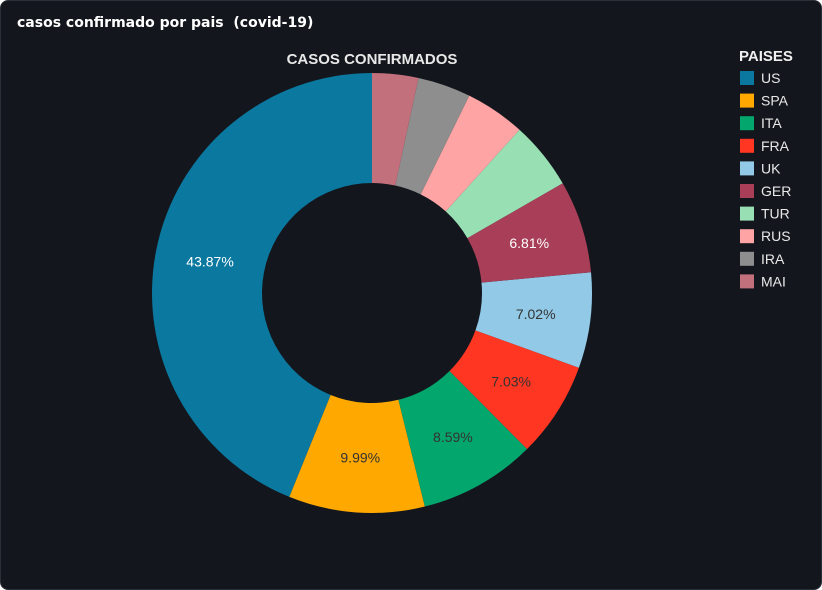  What do you see at coordinates (529, 233) in the screenshot?
I see `slice-ger` at bounding box center [529, 233].